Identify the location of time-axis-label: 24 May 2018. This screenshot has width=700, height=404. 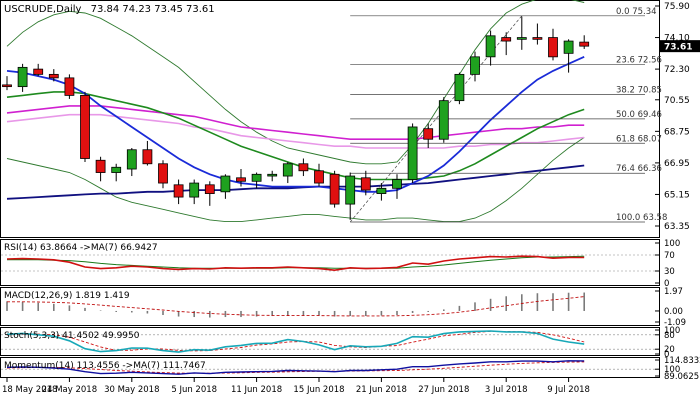
(69, 390).